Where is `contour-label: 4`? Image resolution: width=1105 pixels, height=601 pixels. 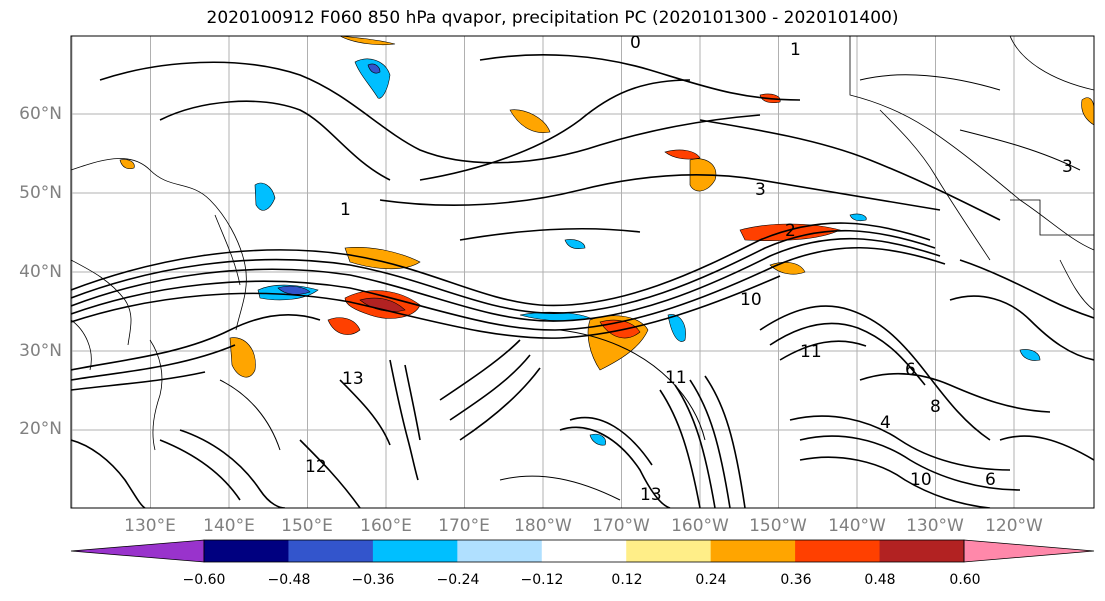 contour-label: 4 is located at coordinates (885, 423).